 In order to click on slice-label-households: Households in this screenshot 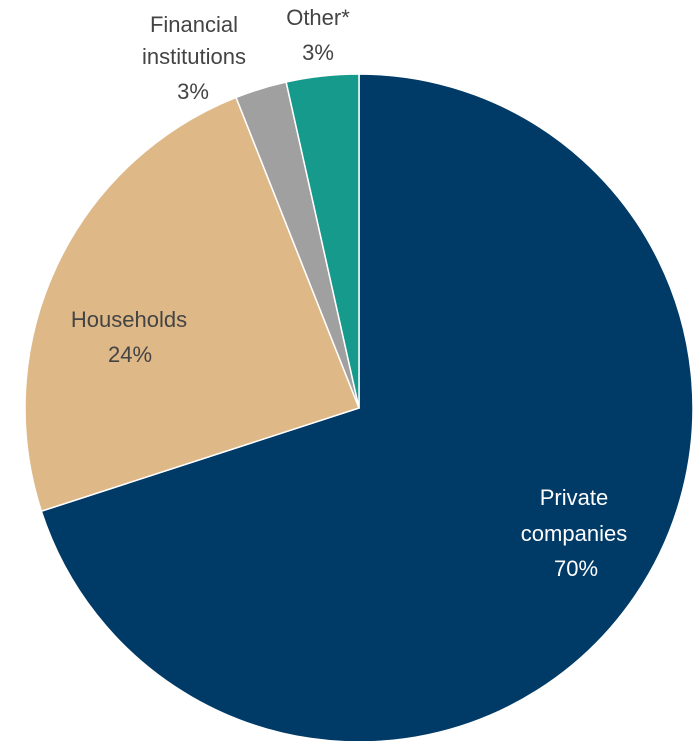, I will do `click(129, 319)`.